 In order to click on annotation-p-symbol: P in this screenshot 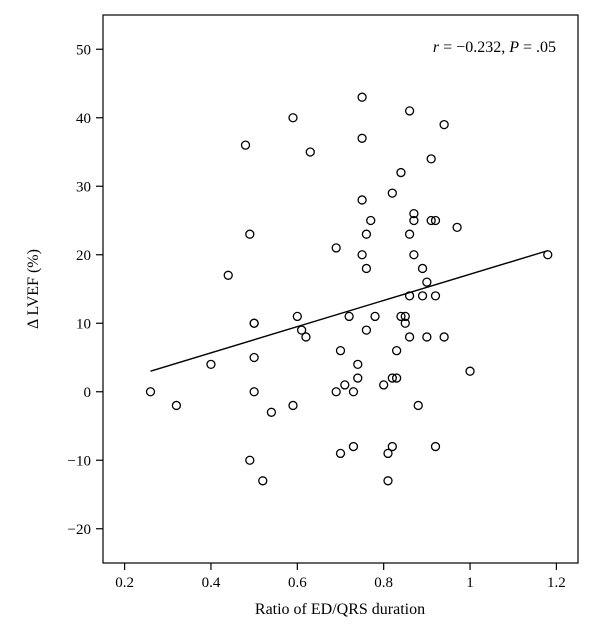, I will do `click(513, 47)`.